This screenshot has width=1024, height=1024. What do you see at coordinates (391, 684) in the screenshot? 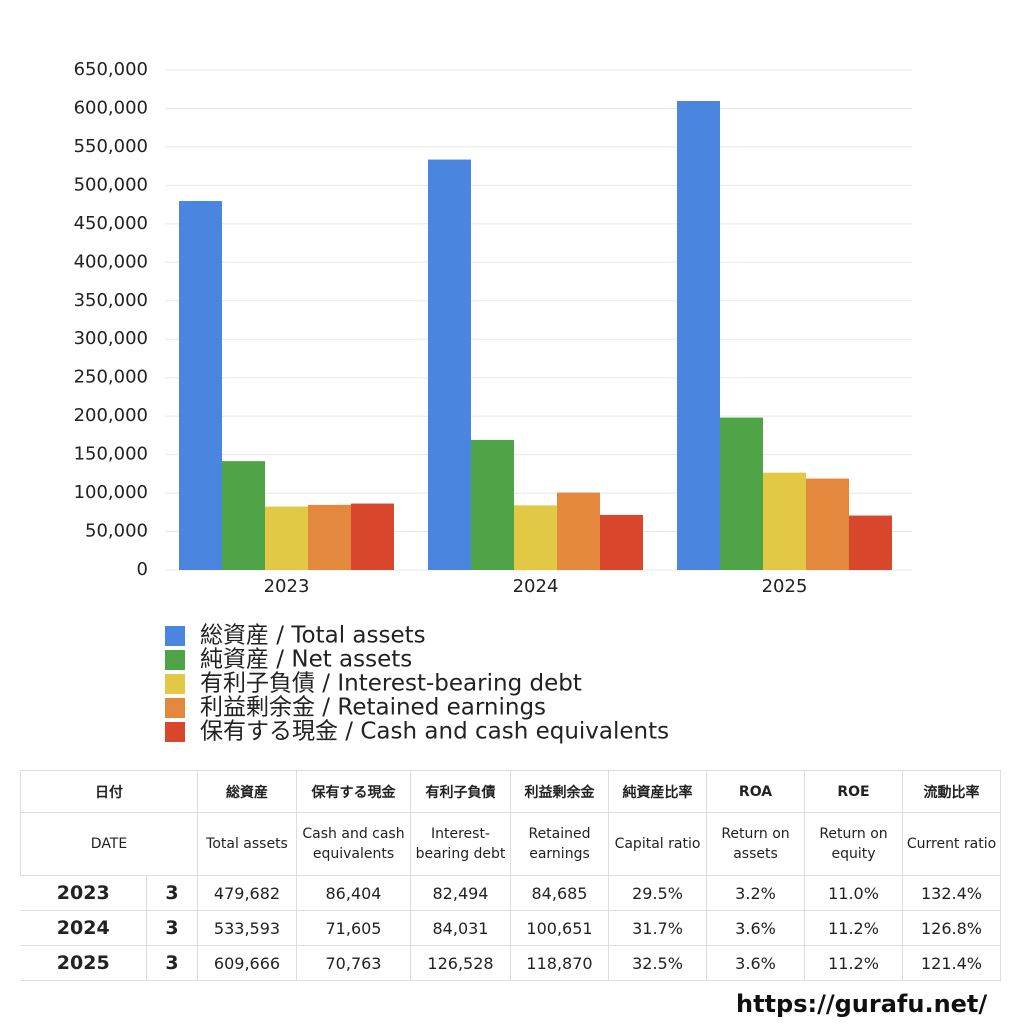
I see `legend-label: 有利子負債 / Interest-bearing debt` at bounding box center [391, 684].